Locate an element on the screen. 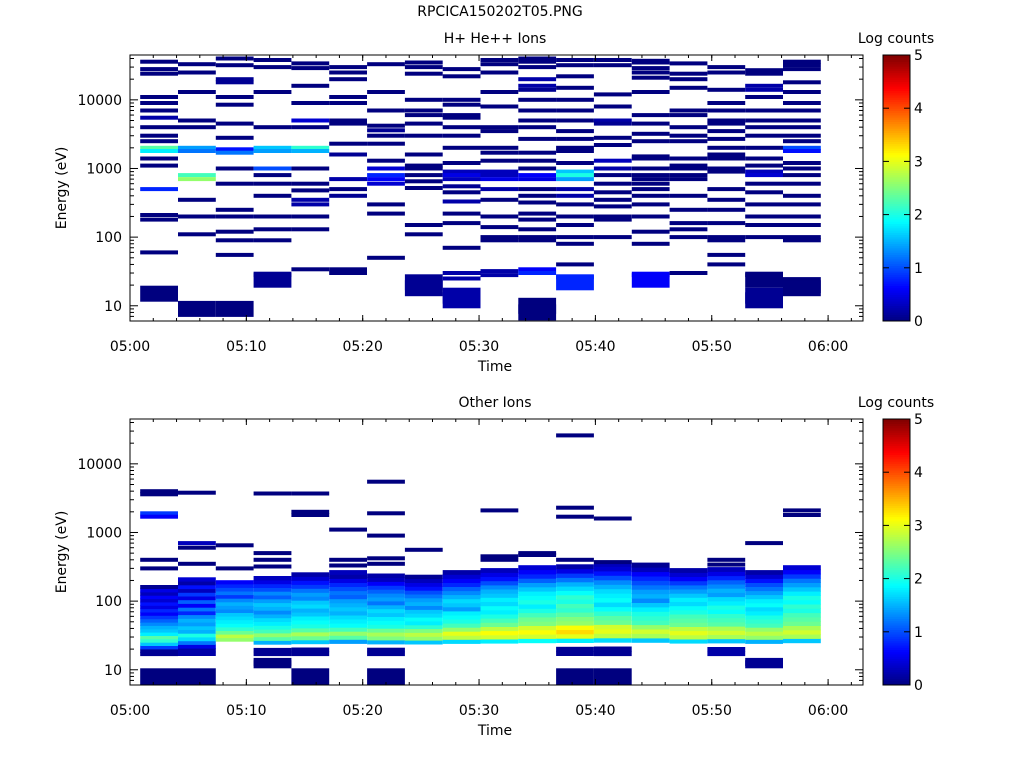 This screenshot has height=768, width=1024. colorbar-label: Log counts is located at coordinates (896, 403).